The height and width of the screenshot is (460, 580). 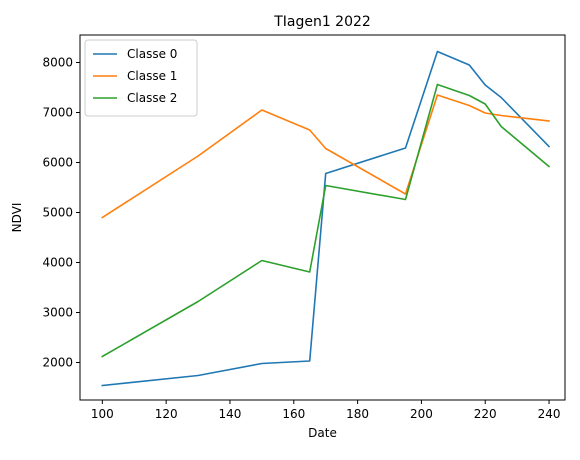 I want to click on x-tick-label: 220, so click(x=485, y=414).